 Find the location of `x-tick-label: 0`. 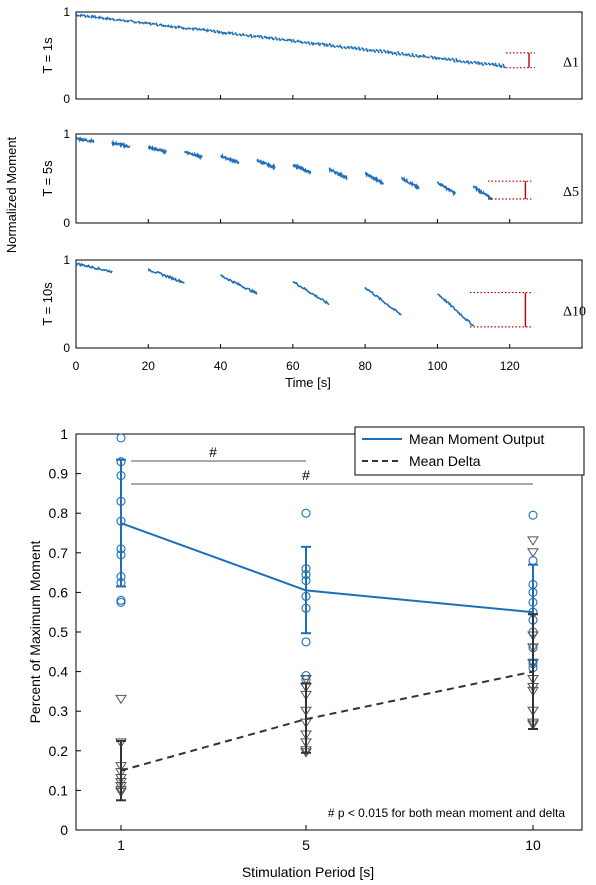

x-tick-label: 0 is located at coordinates (76, 366).